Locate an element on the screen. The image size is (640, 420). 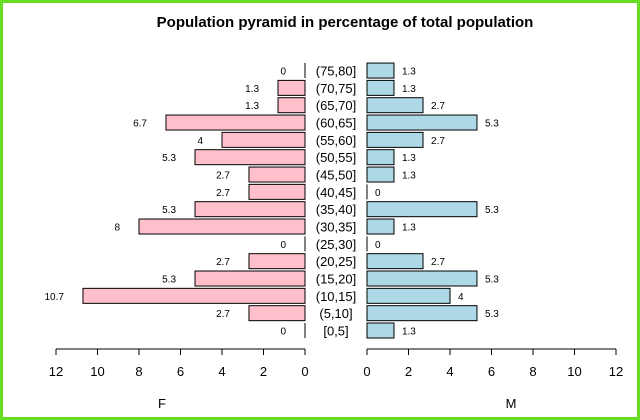
age-group-label: (45,50] is located at coordinates (336, 175).